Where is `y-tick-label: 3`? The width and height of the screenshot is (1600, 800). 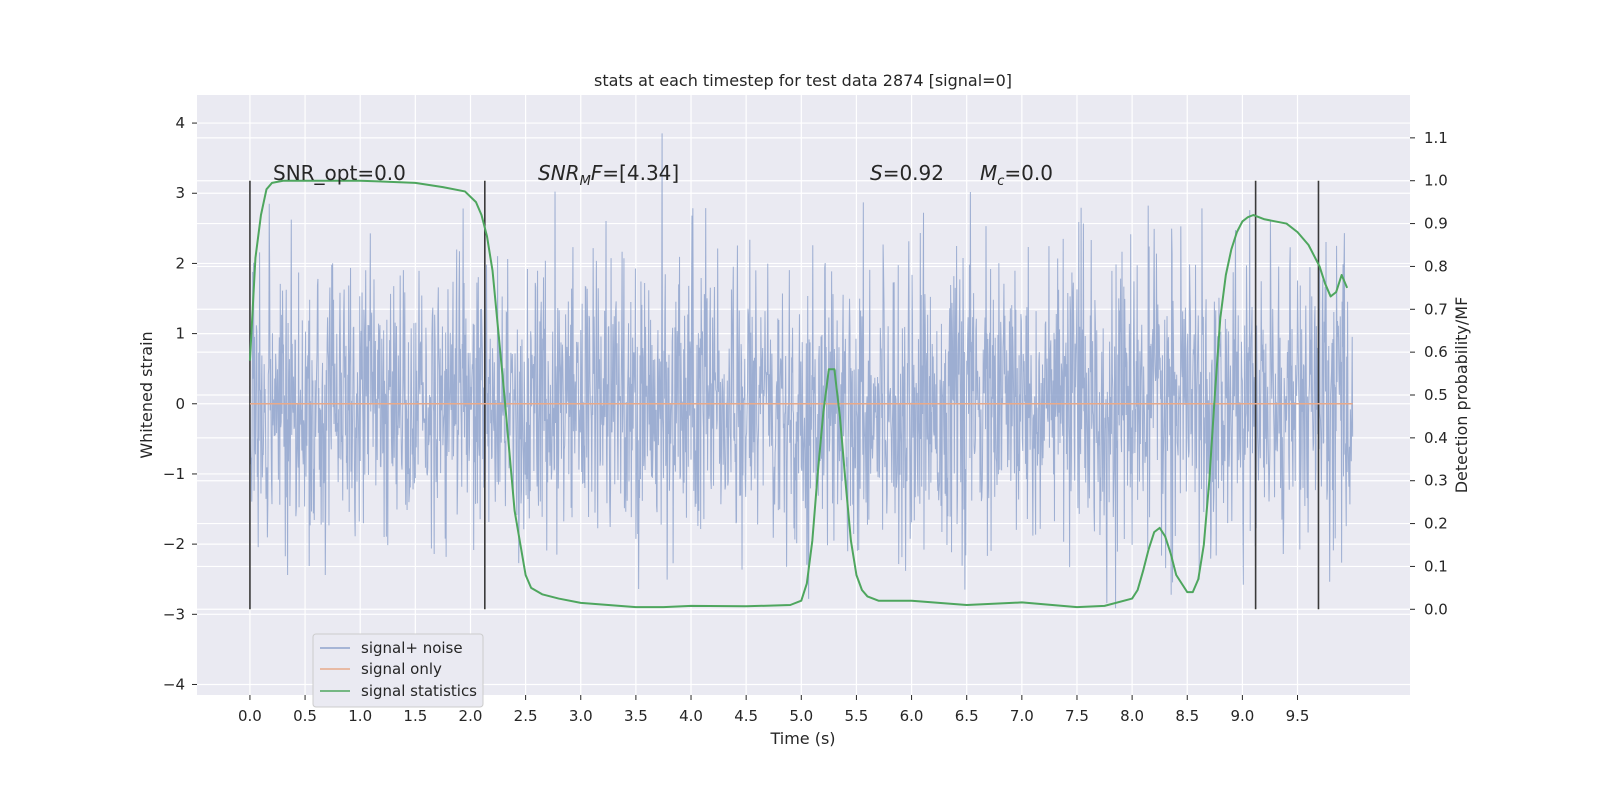 y-tick-label: 3 is located at coordinates (180, 193).